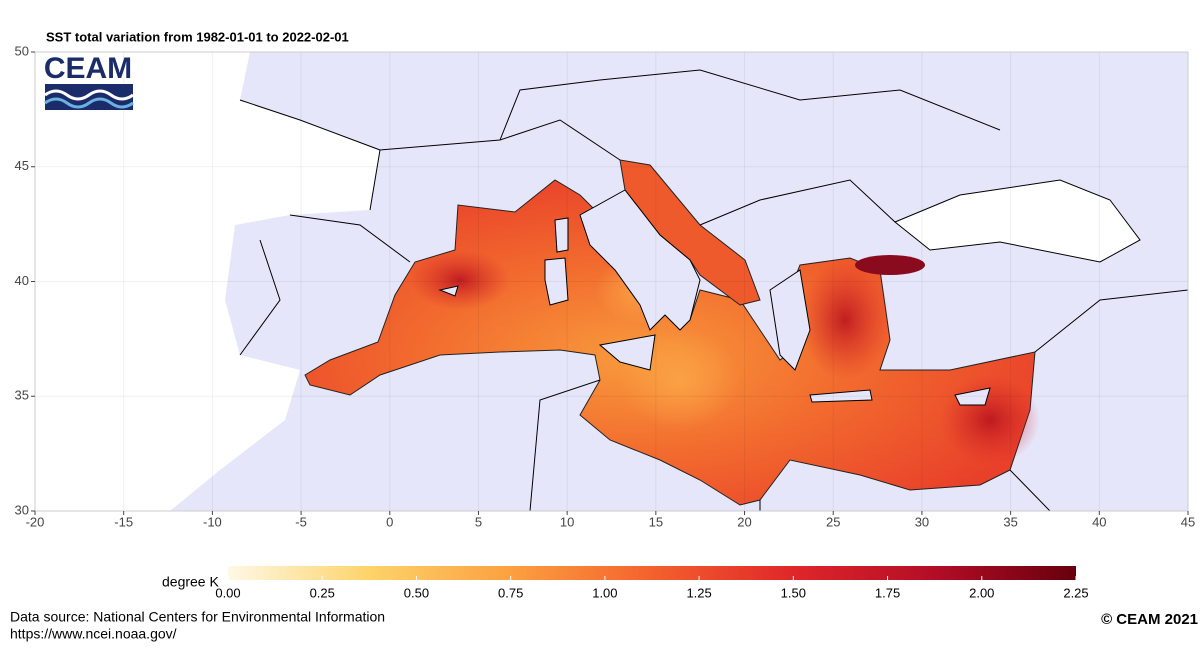  What do you see at coordinates (604, 592) in the screenshot?
I see `colorbar-tick-label: 1.00` at bounding box center [604, 592].